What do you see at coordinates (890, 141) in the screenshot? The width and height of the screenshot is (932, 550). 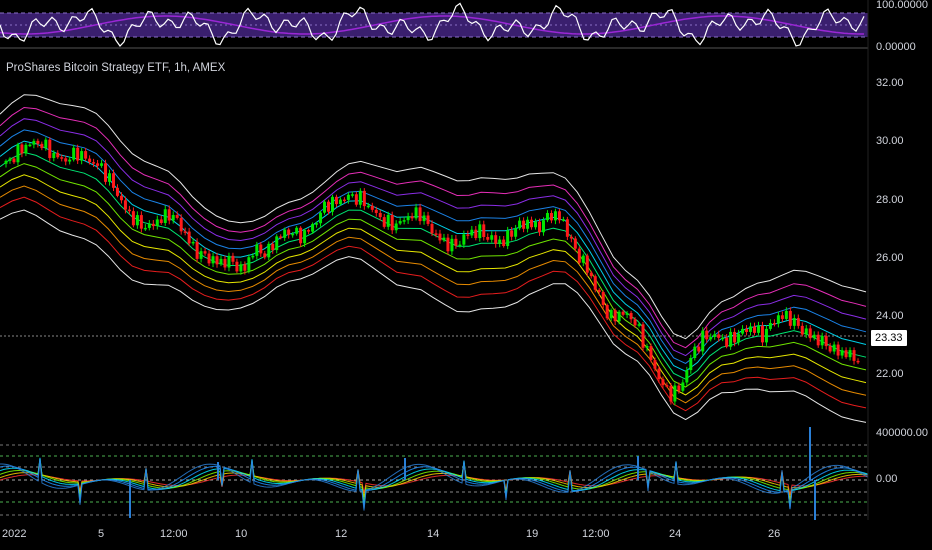 I see `price-axis-label-30: 30.00` at bounding box center [890, 141].